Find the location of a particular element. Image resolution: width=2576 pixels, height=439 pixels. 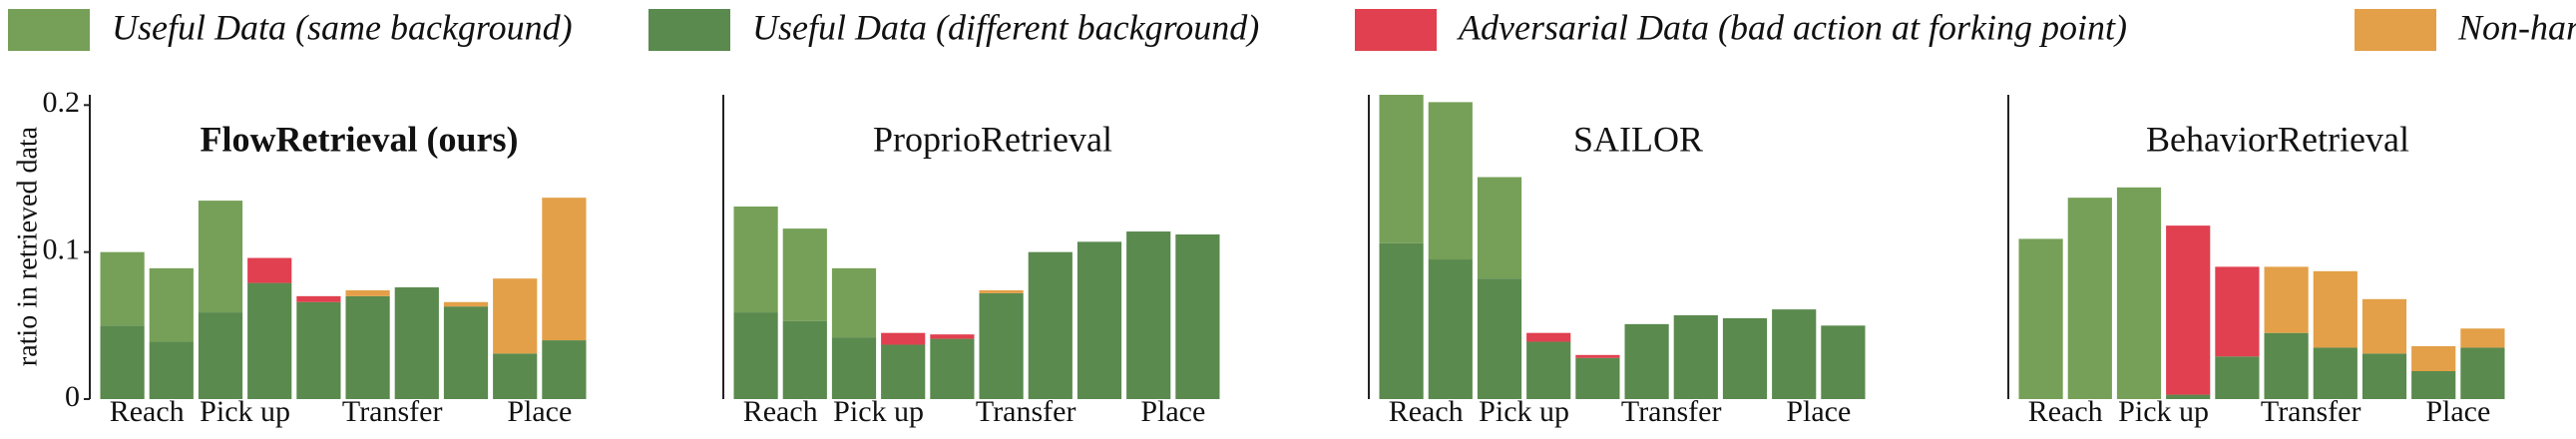

legend-label: Useful Data (same background) is located at coordinates (342, 27).